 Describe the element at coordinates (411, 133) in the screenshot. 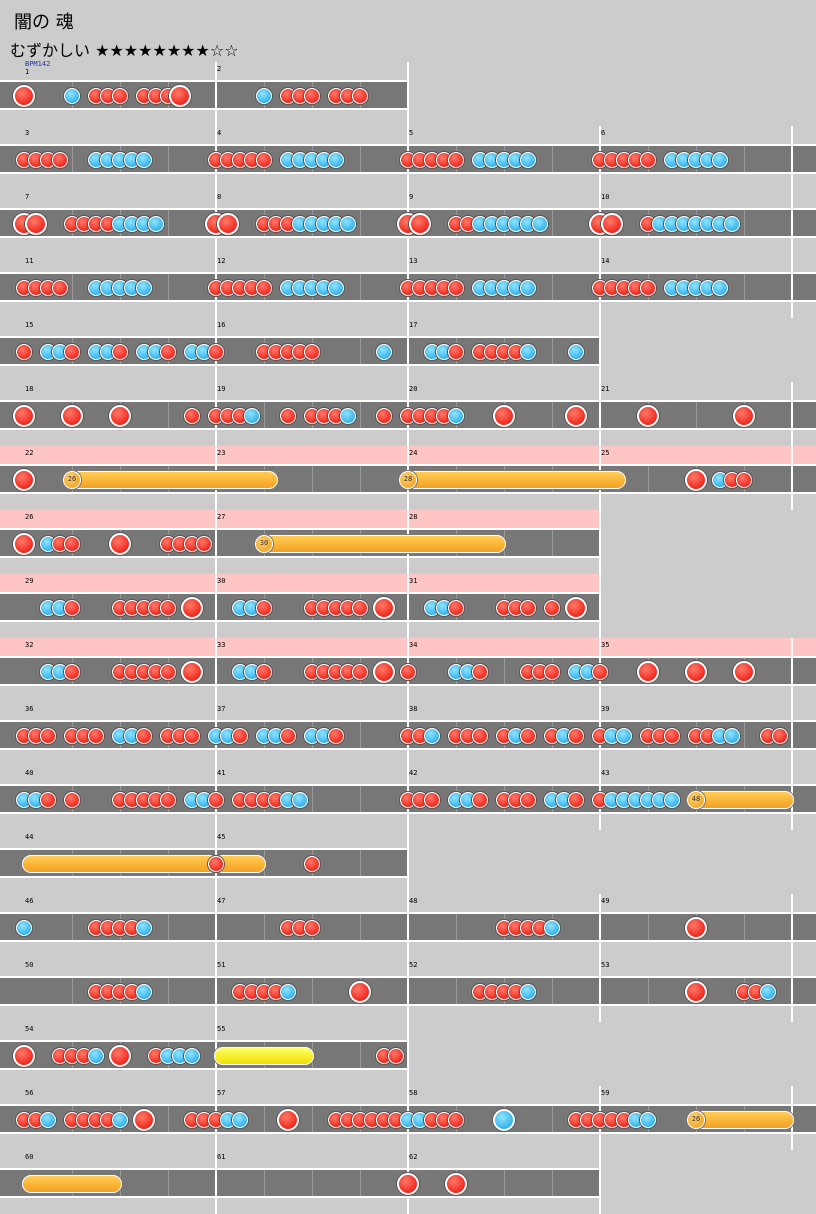

I see `measure-number: 5` at that location.